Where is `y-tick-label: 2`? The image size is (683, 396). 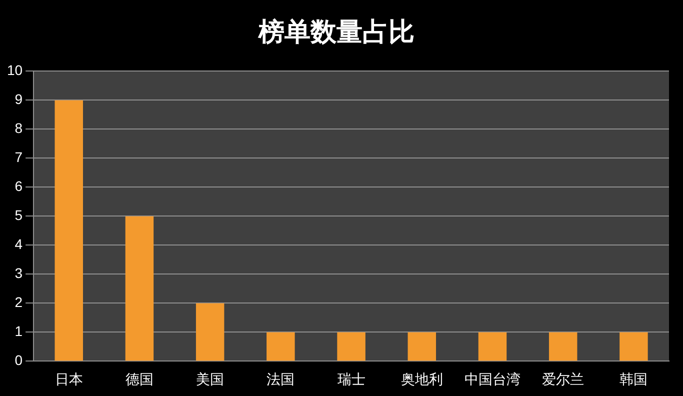 y-tick-label: 2 is located at coordinates (18, 302).